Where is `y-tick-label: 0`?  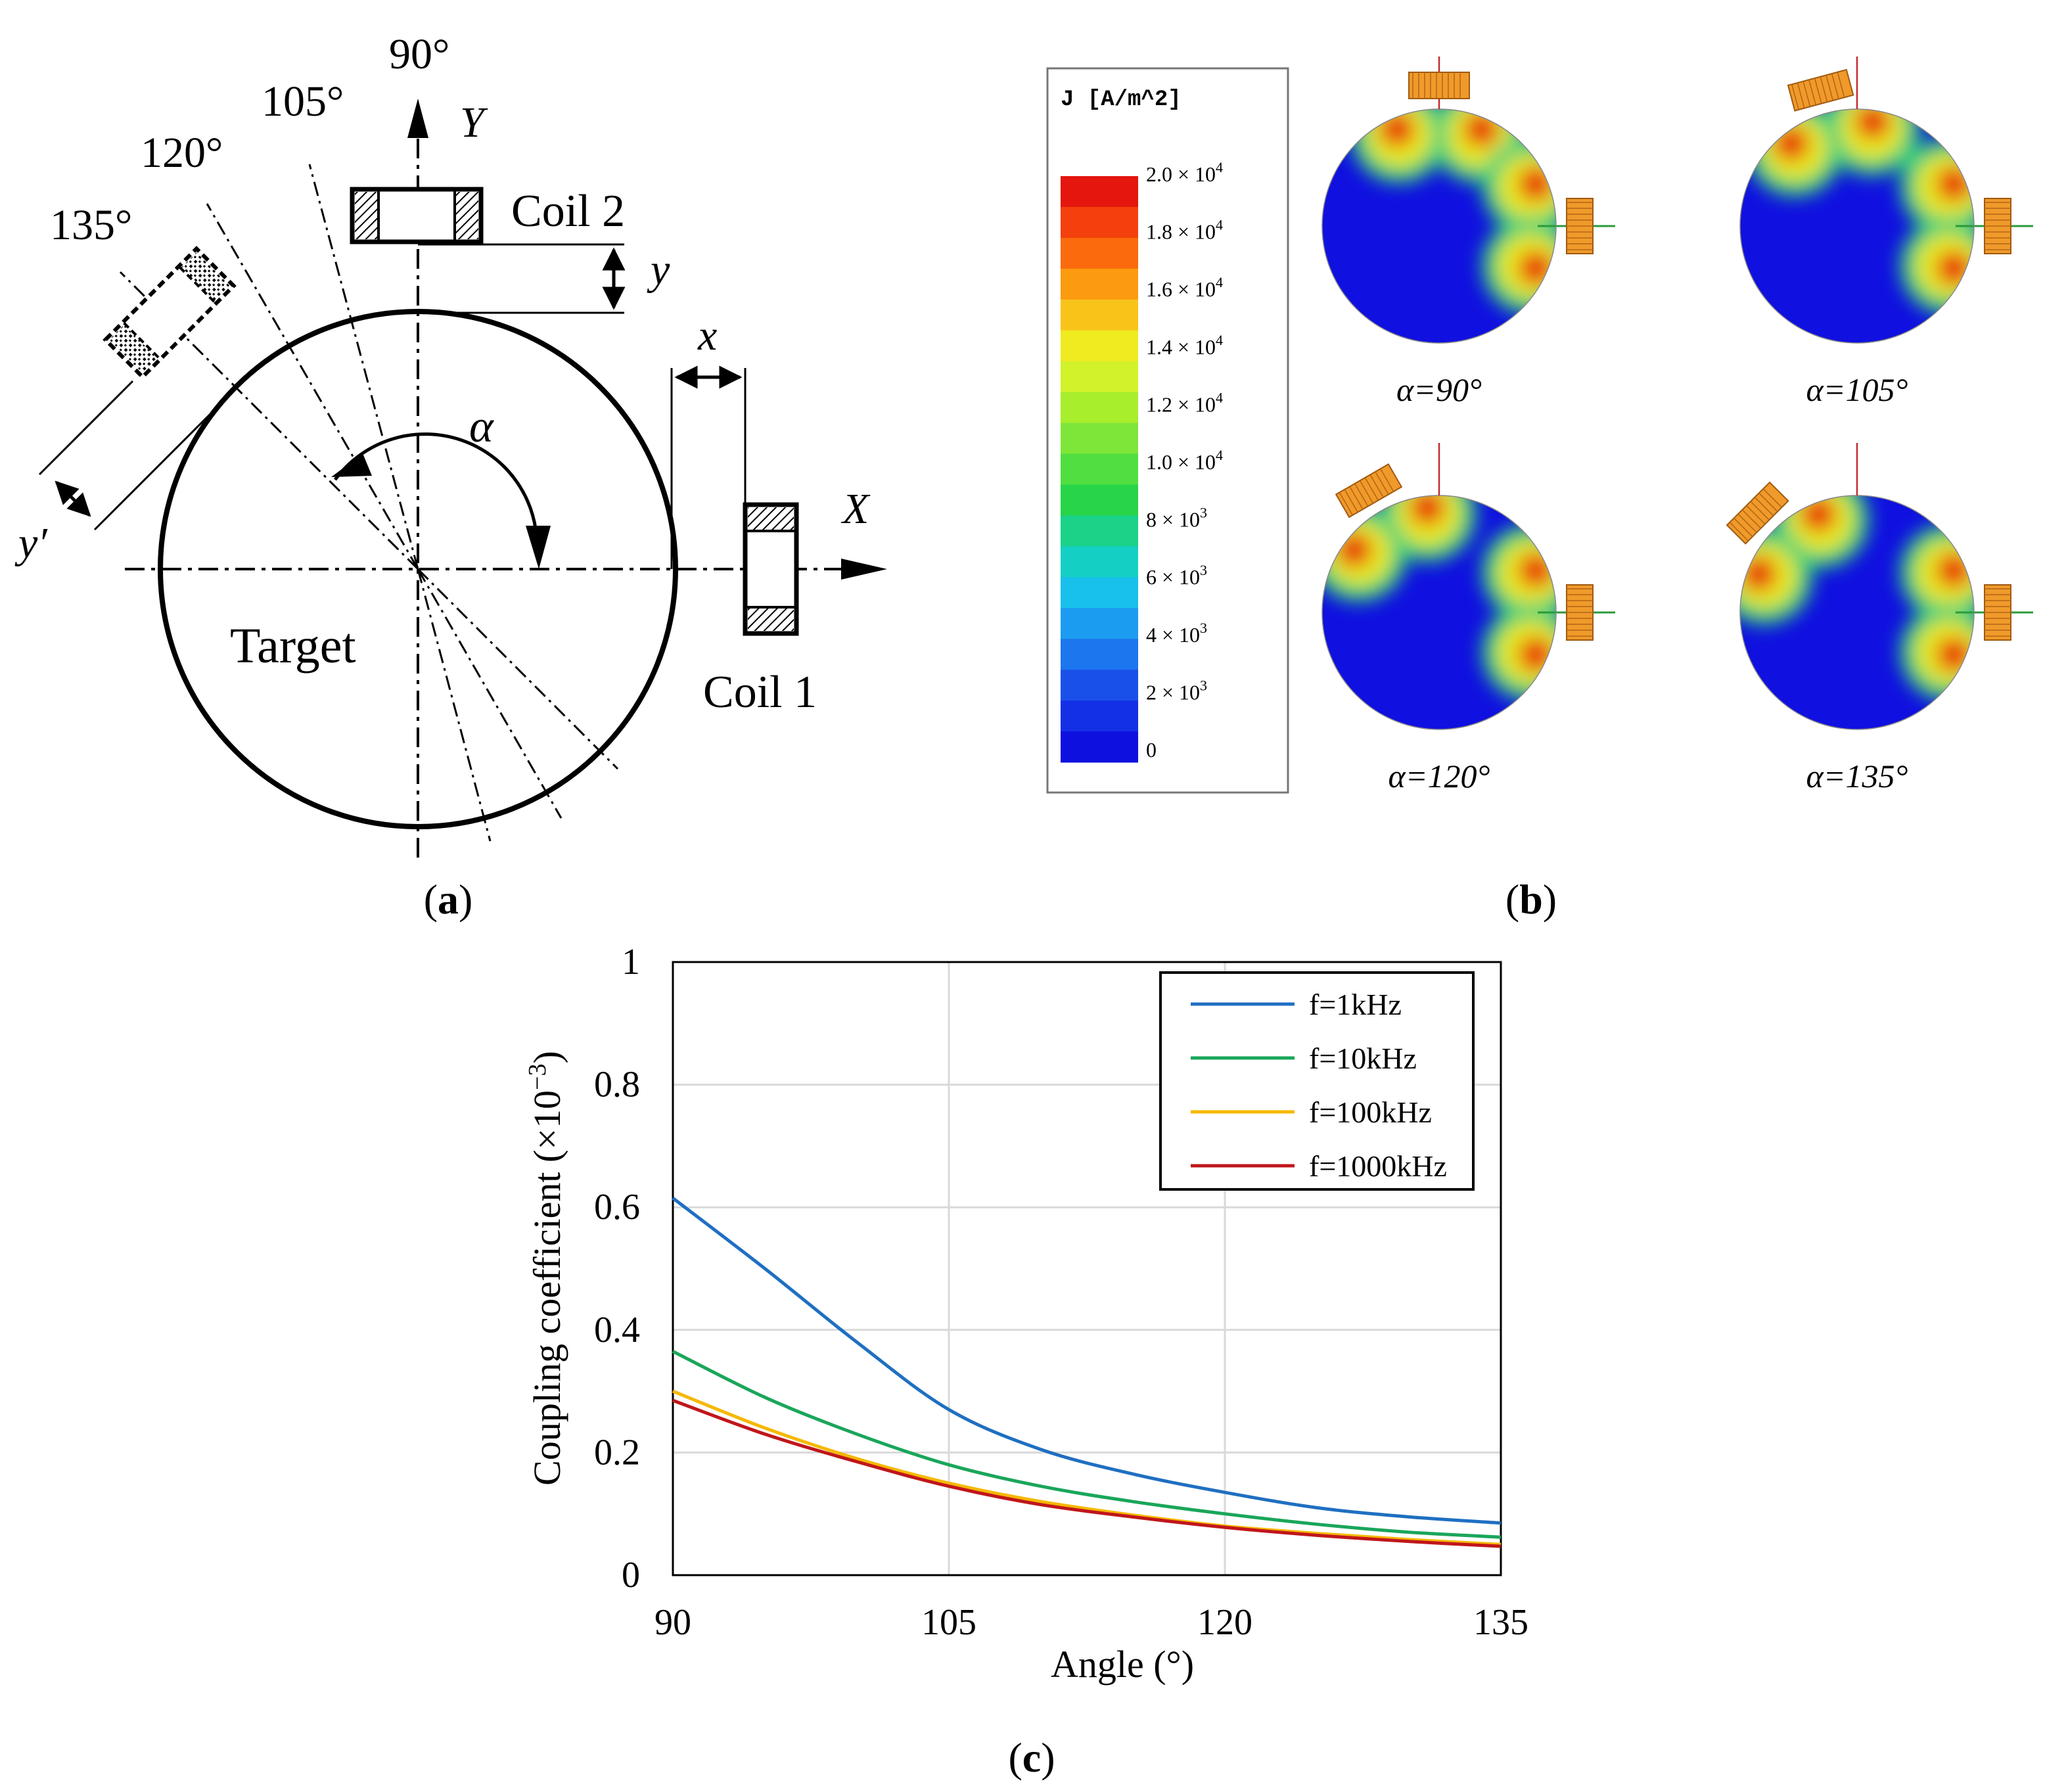
y-tick-label: 0 is located at coordinates (631, 1575).